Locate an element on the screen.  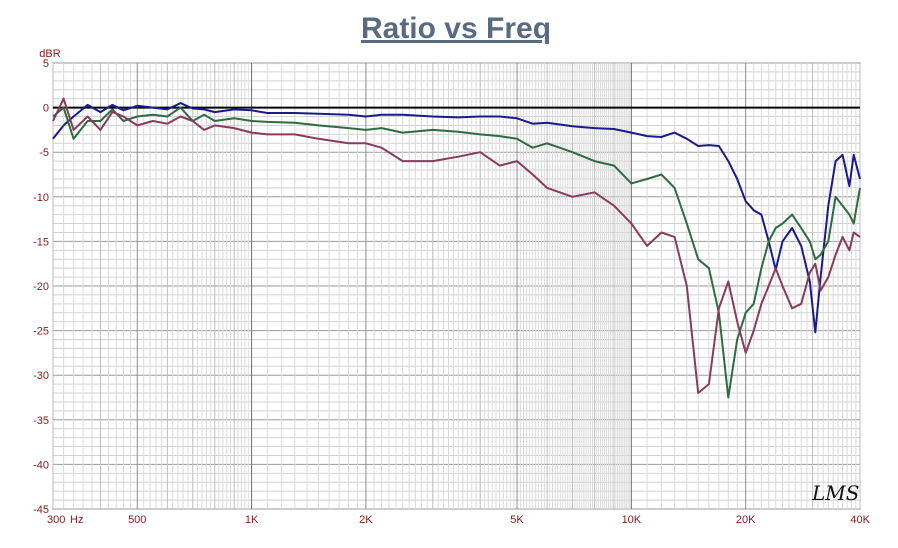
x-tick-label: 40K is located at coordinates (860, 520).